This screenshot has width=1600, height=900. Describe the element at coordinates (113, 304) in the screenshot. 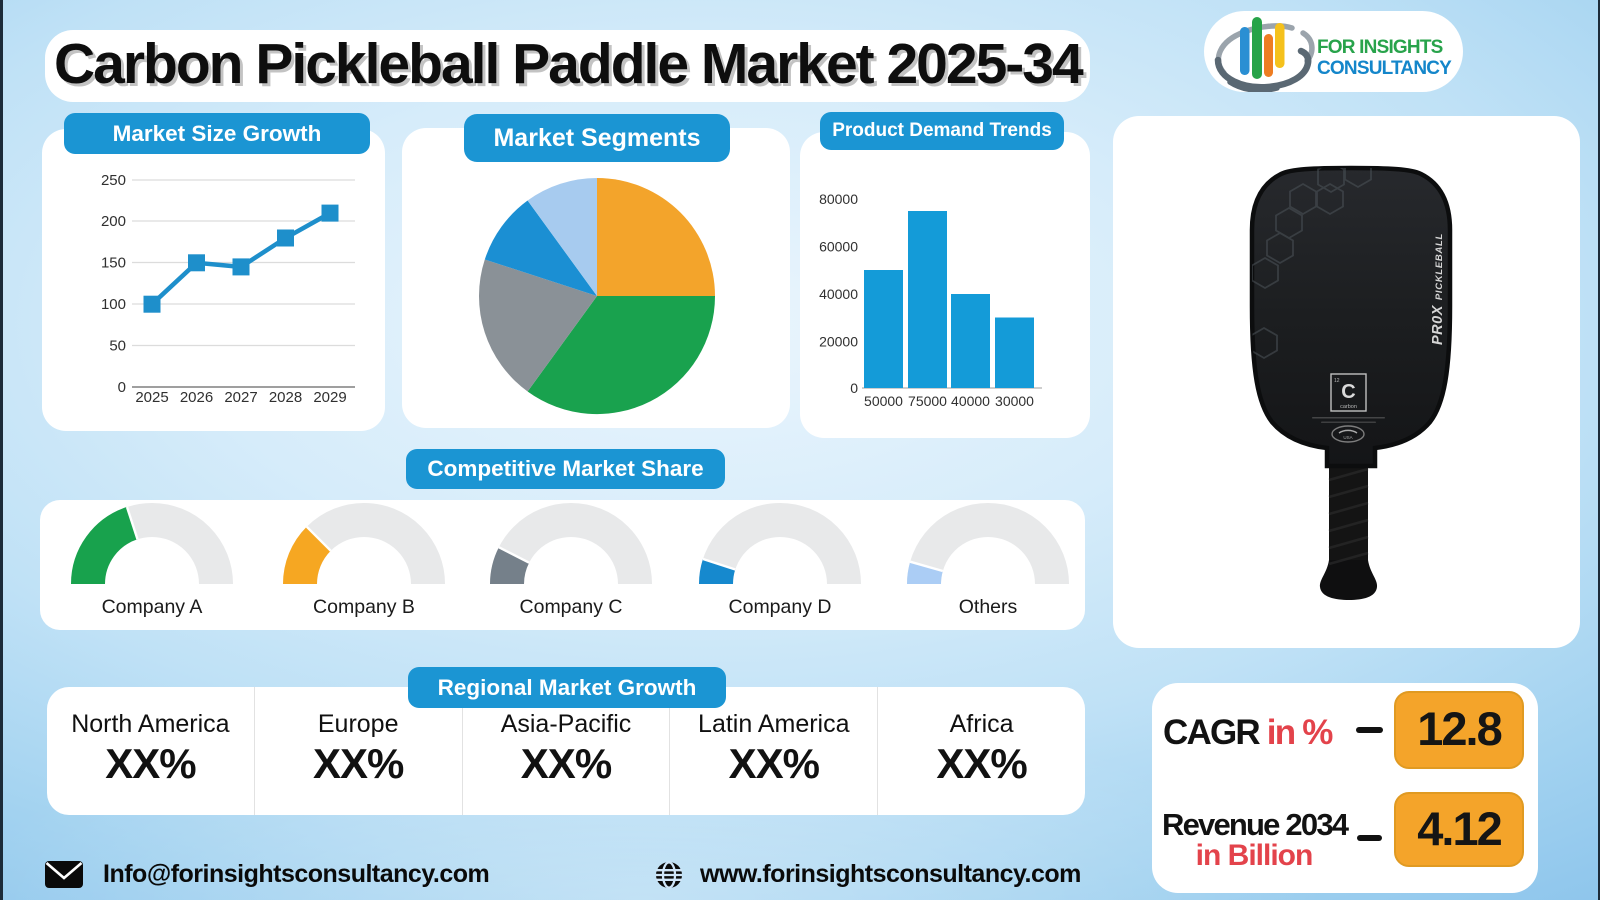

I see `svg-text: 100` at that location.